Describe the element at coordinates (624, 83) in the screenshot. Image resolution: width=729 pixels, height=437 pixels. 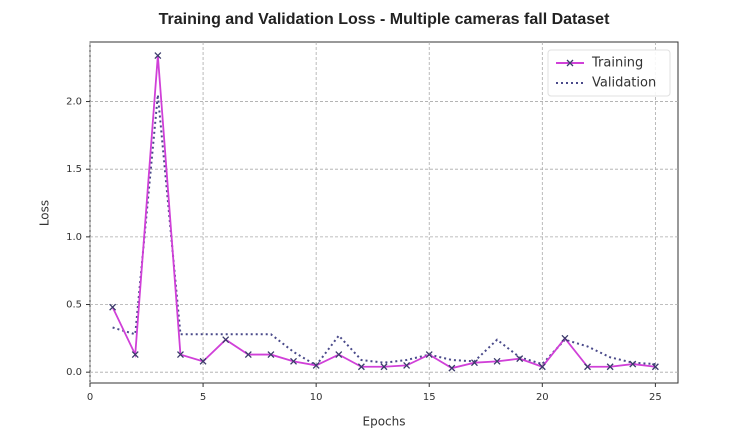
I see `legend-label: Validation` at that location.